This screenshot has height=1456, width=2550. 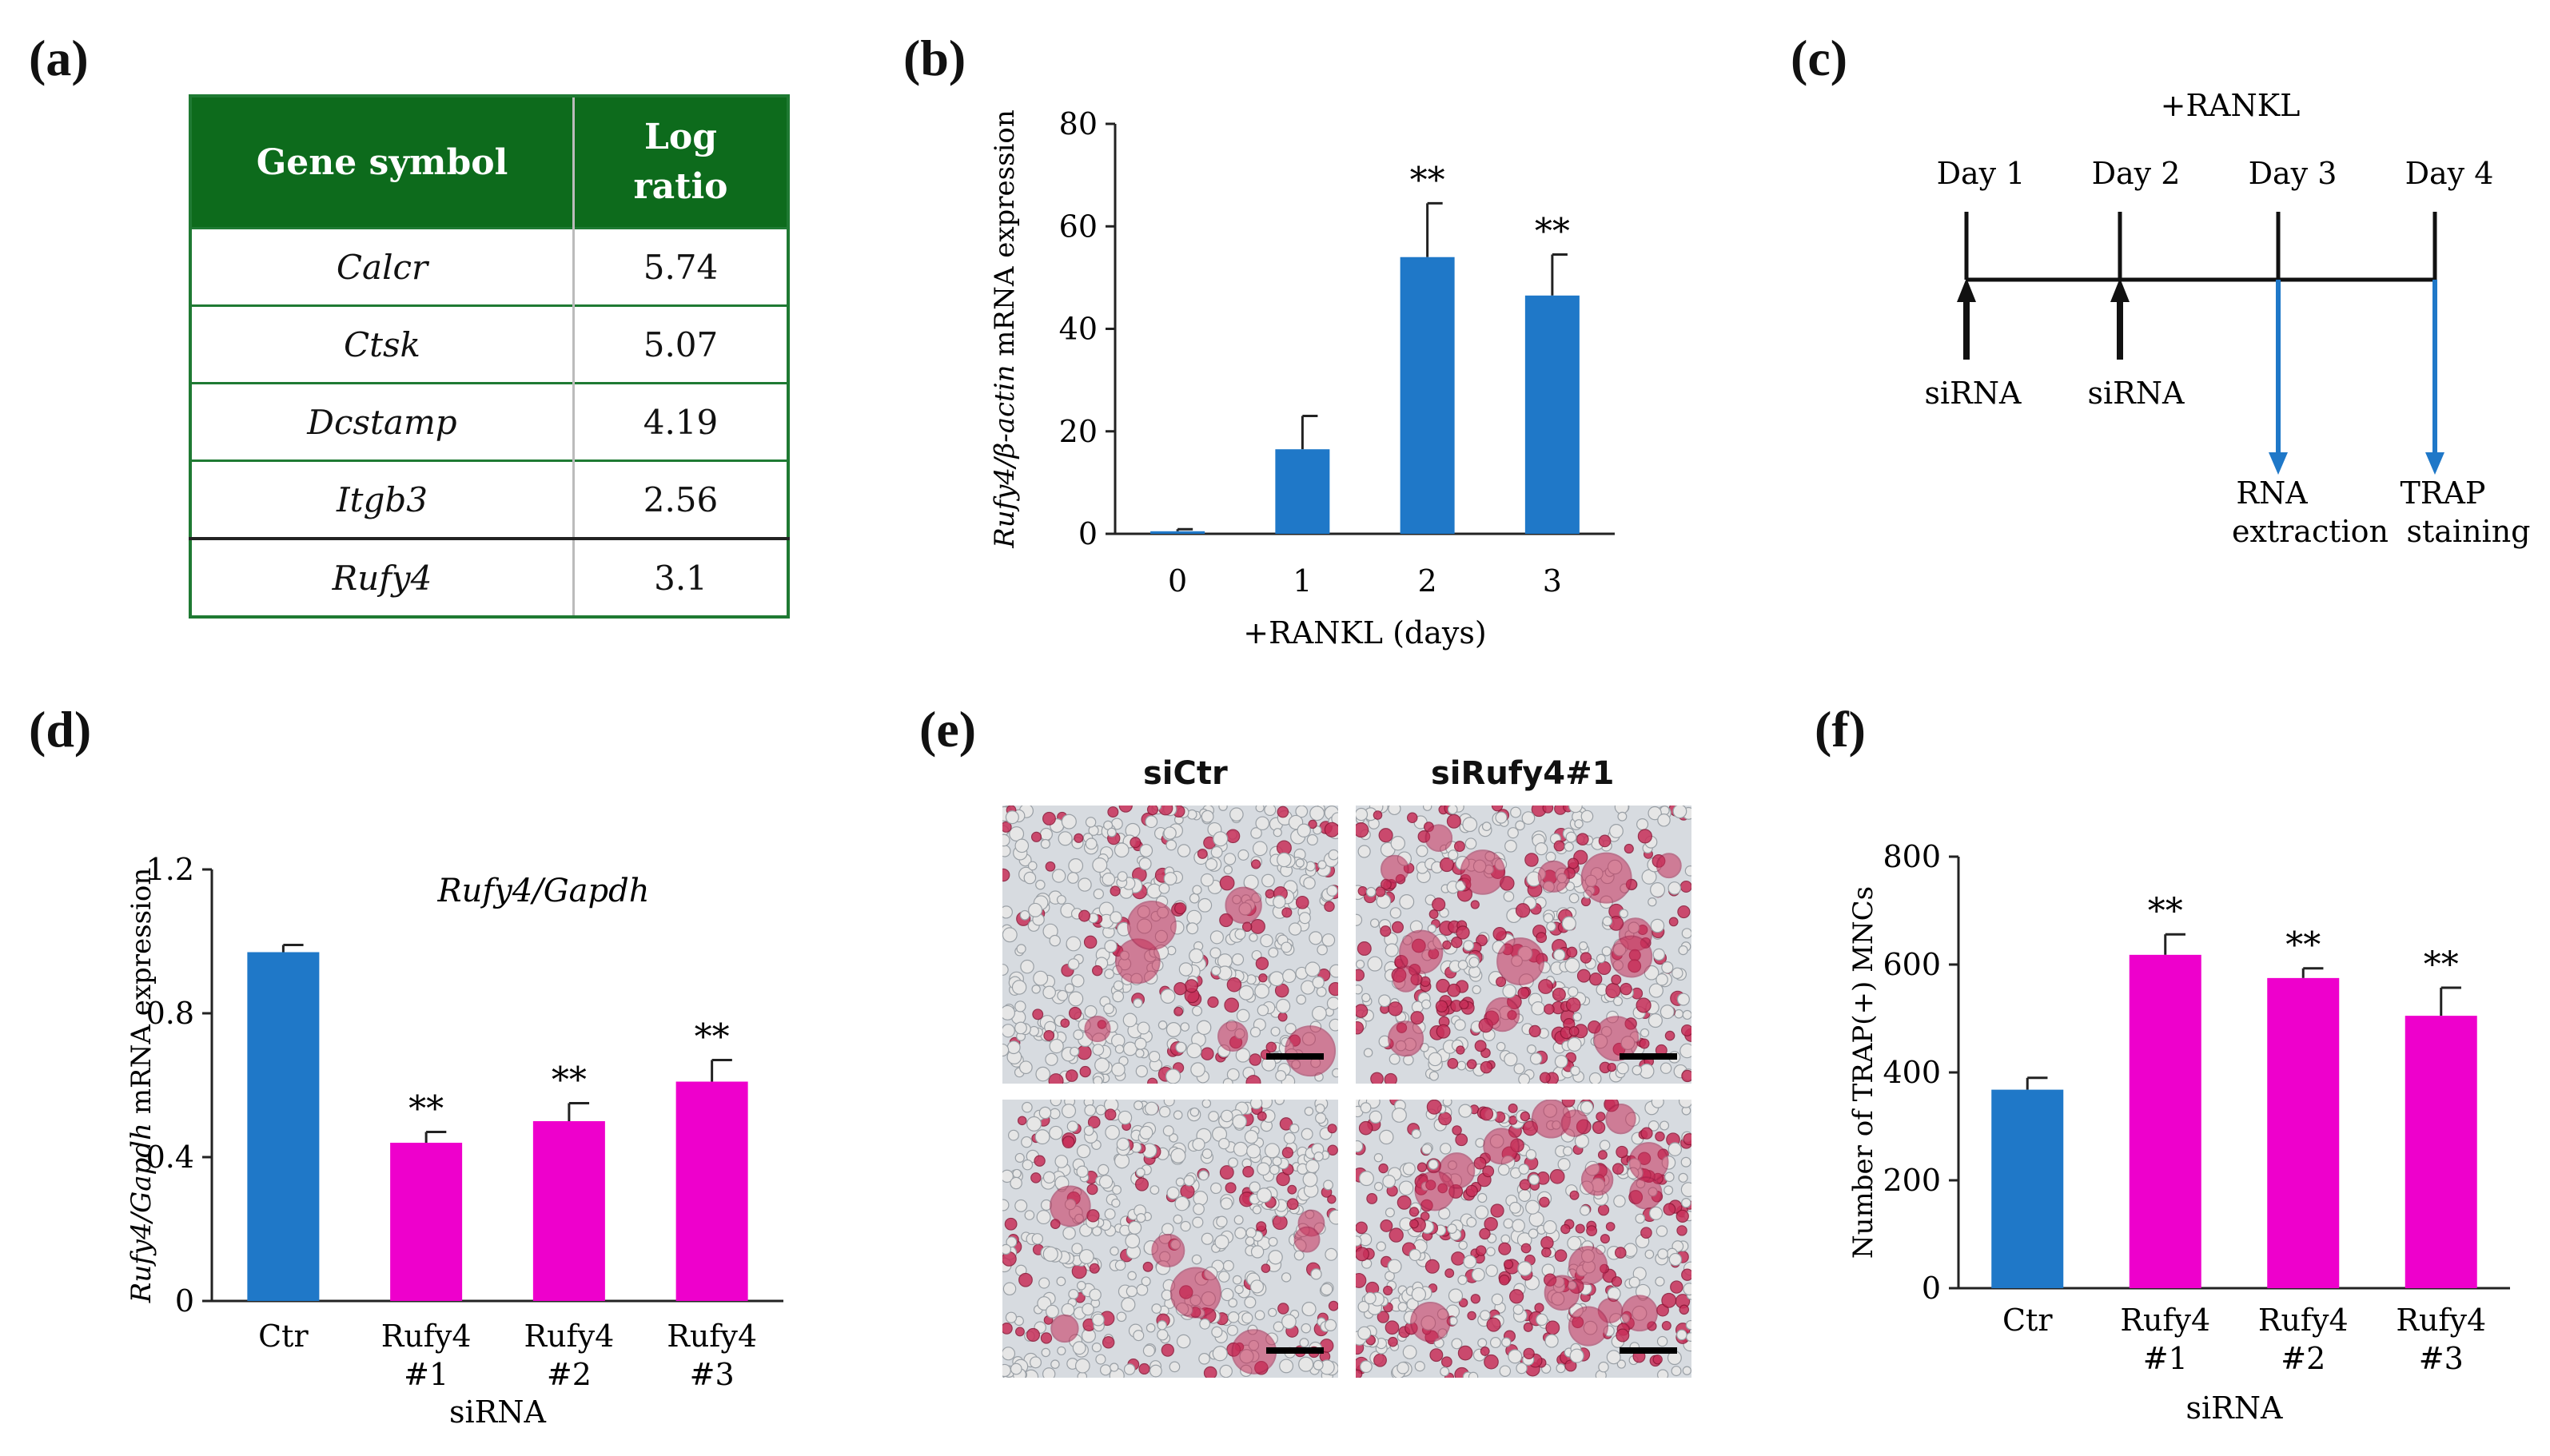 What do you see at coordinates (2310, 531) in the screenshot?
I see `extraction-label: extraction` at bounding box center [2310, 531].